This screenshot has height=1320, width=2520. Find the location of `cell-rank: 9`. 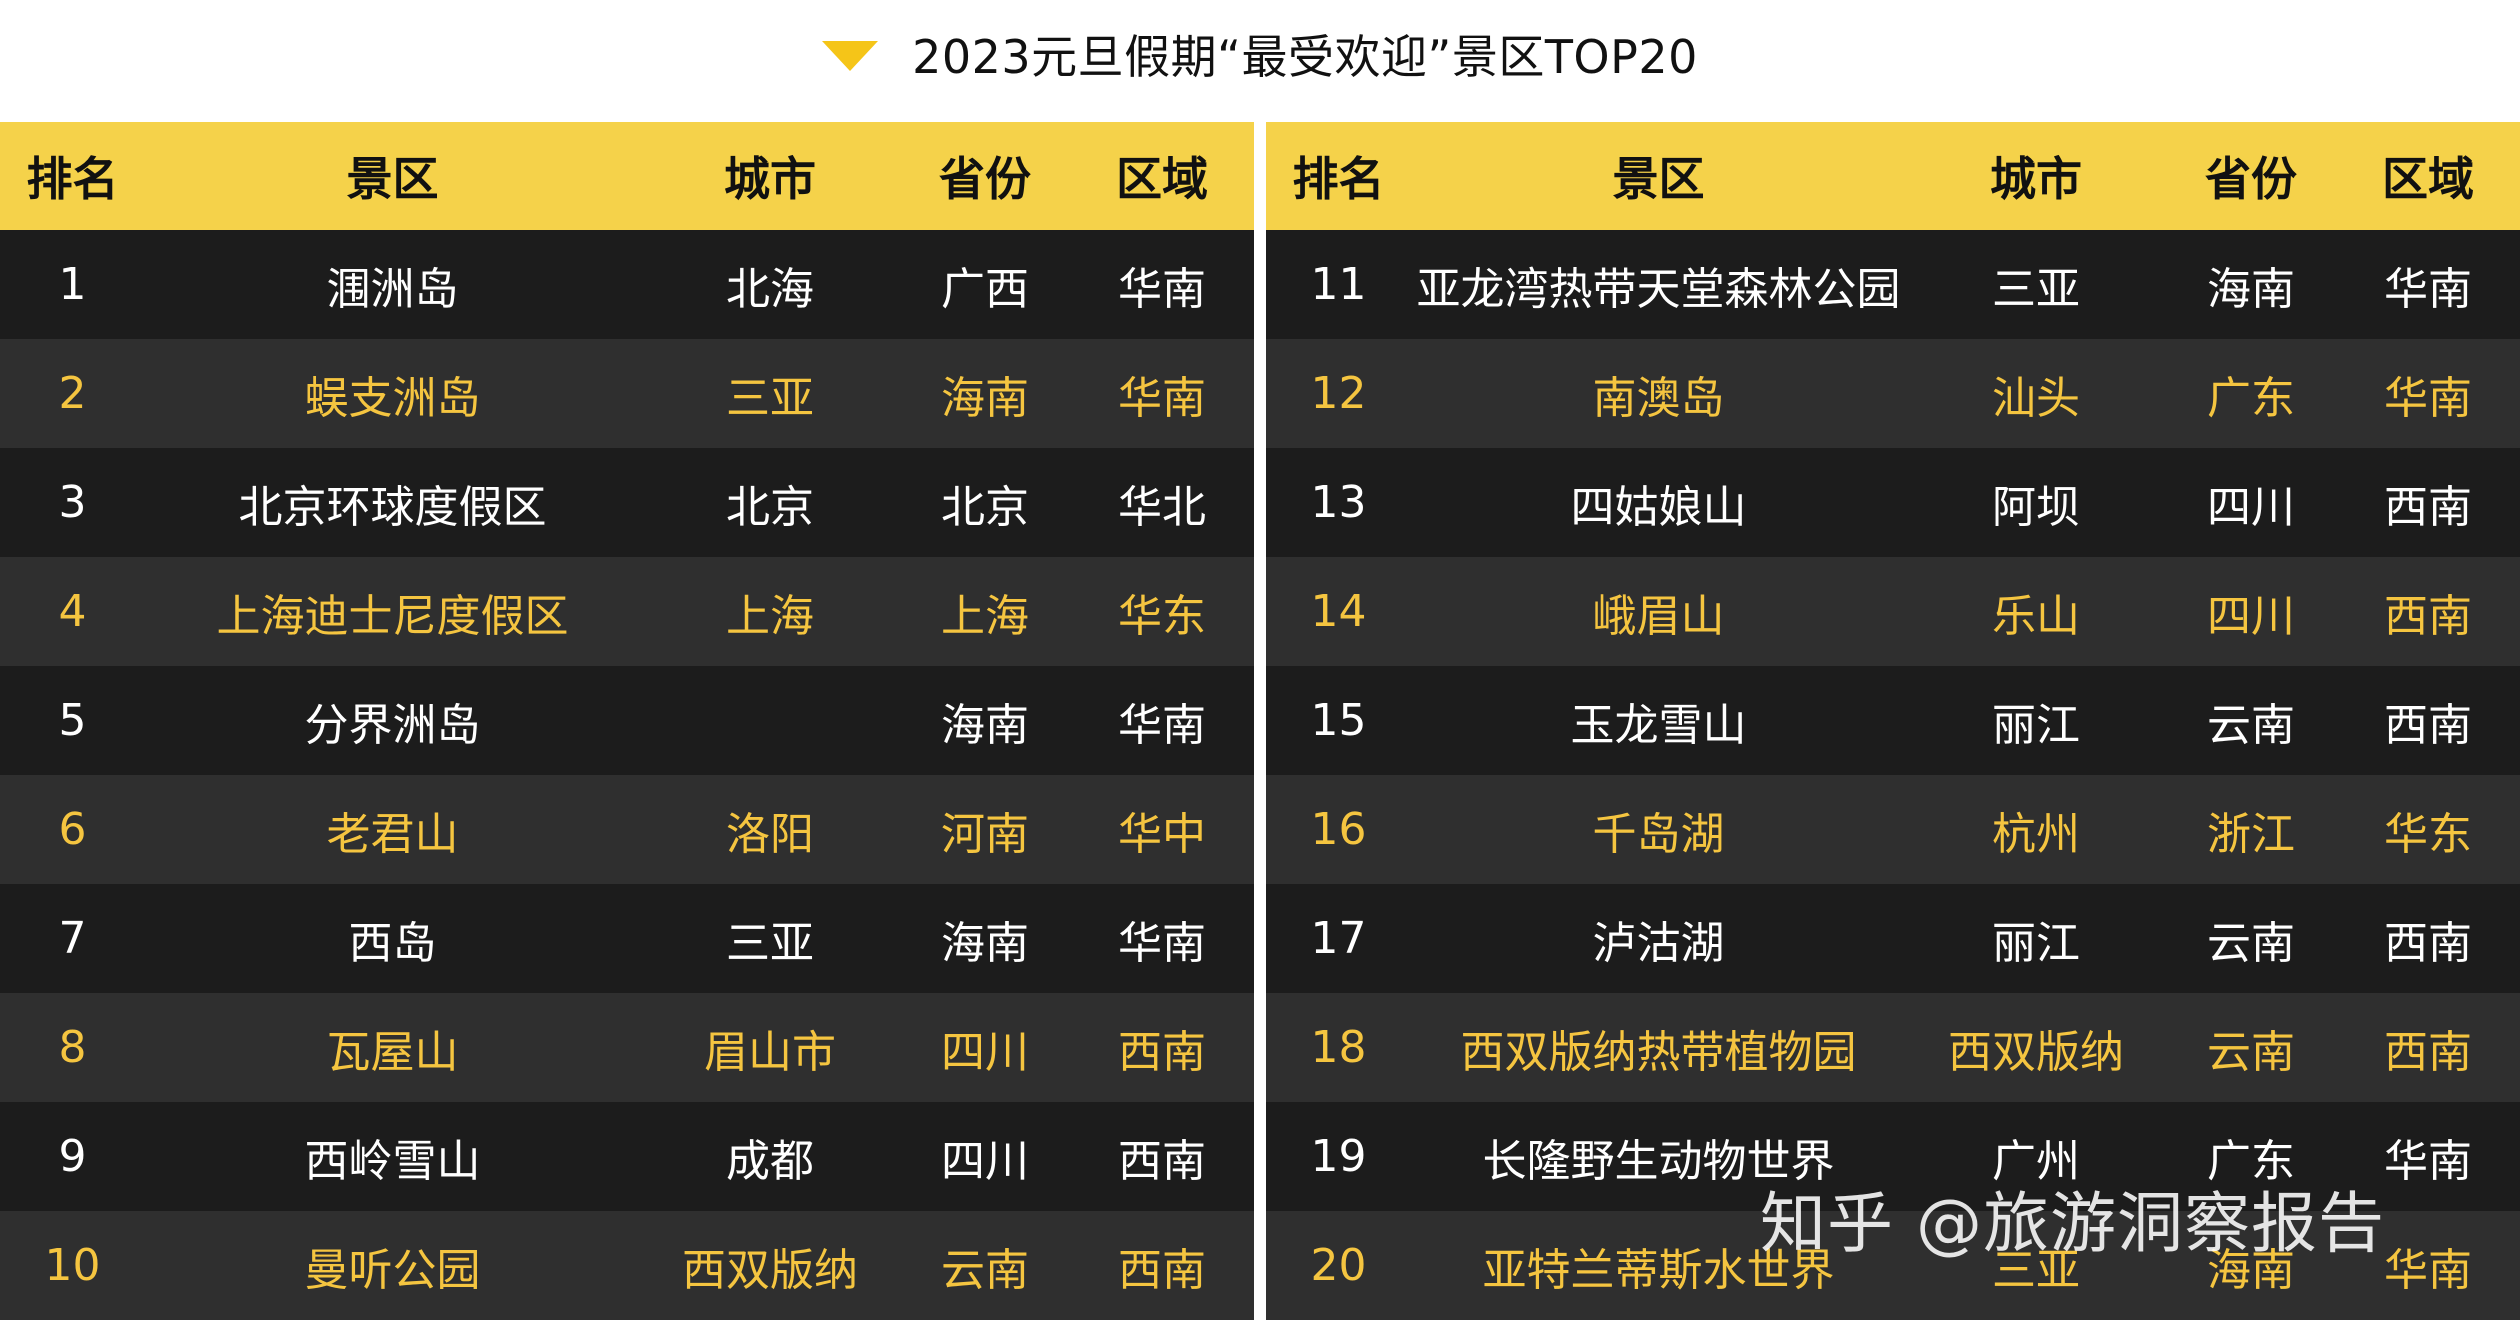

cell-rank: 9 is located at coordinates (72, 1156).